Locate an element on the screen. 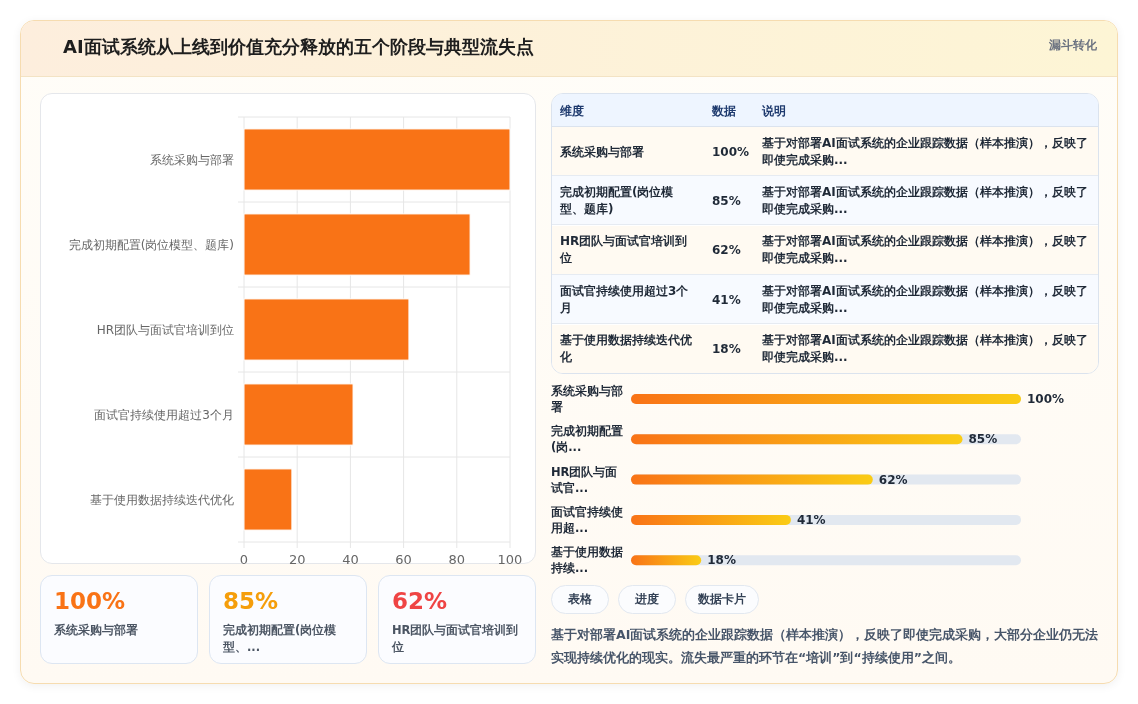  category-label: 系统采购与部署 is located at coordinates (96, 630).